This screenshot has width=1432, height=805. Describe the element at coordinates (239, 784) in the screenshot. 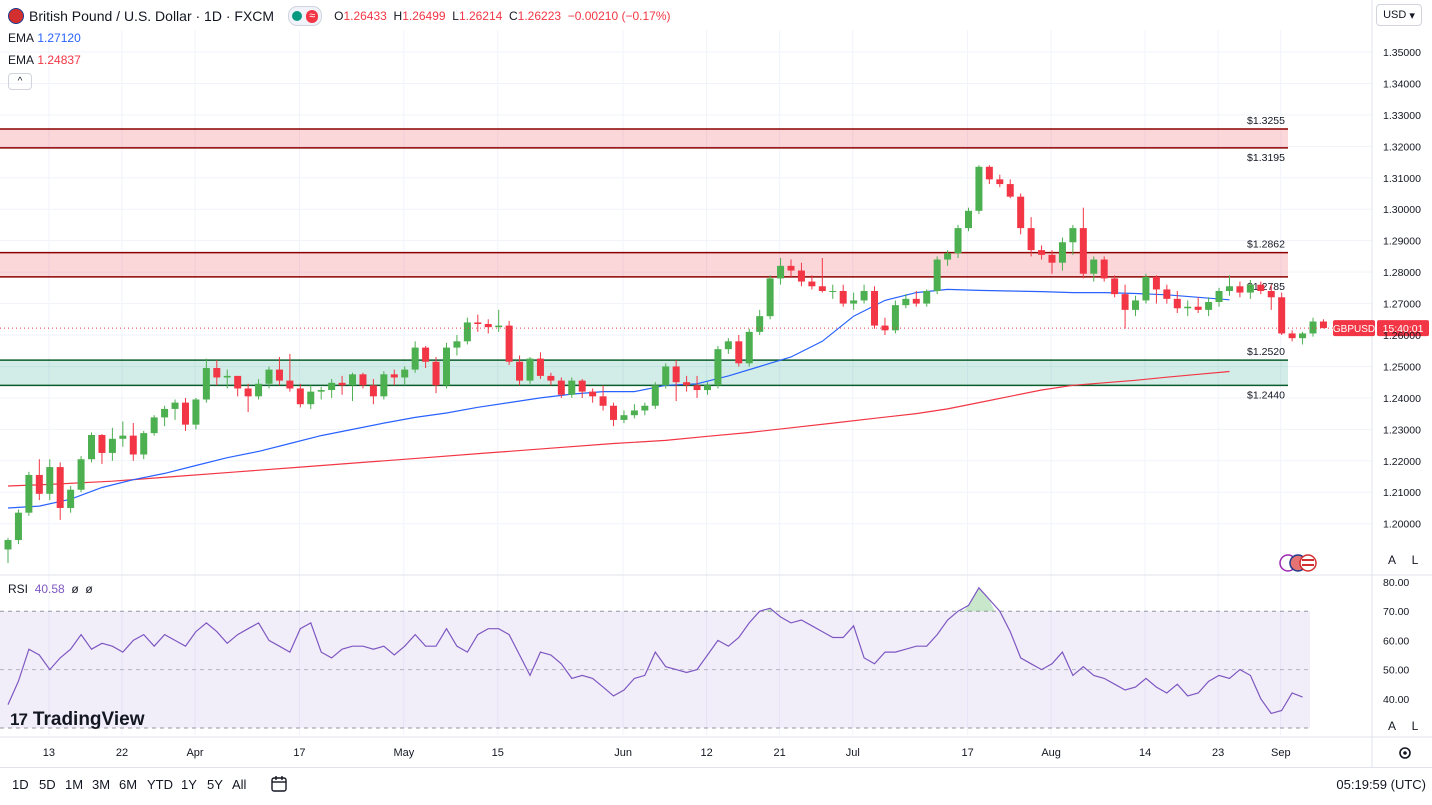

I see `range-all-button: All` at that location.